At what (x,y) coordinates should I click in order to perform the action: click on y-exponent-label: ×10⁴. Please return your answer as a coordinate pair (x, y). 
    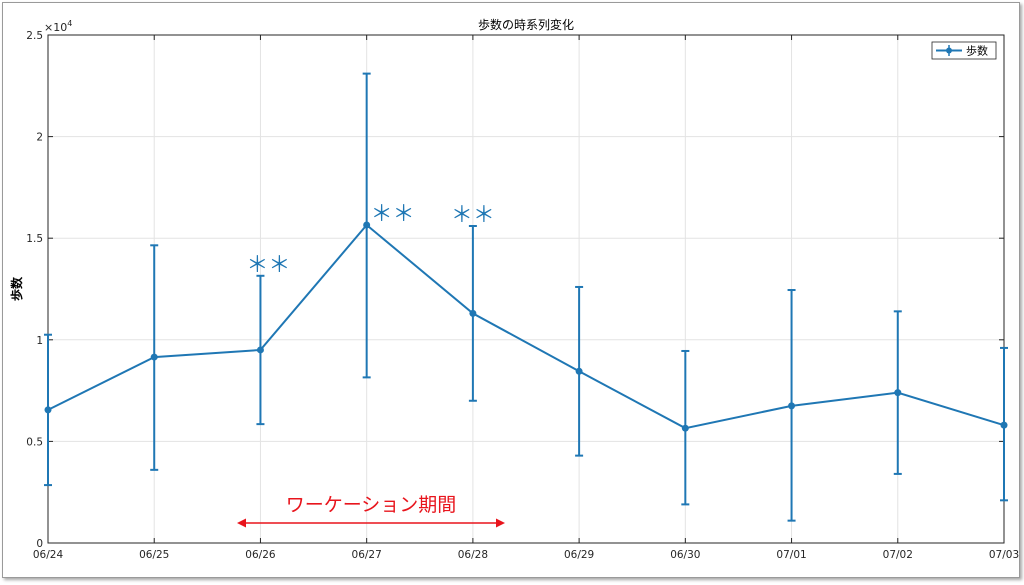
    Looking at the image, I should click on (58, 26).